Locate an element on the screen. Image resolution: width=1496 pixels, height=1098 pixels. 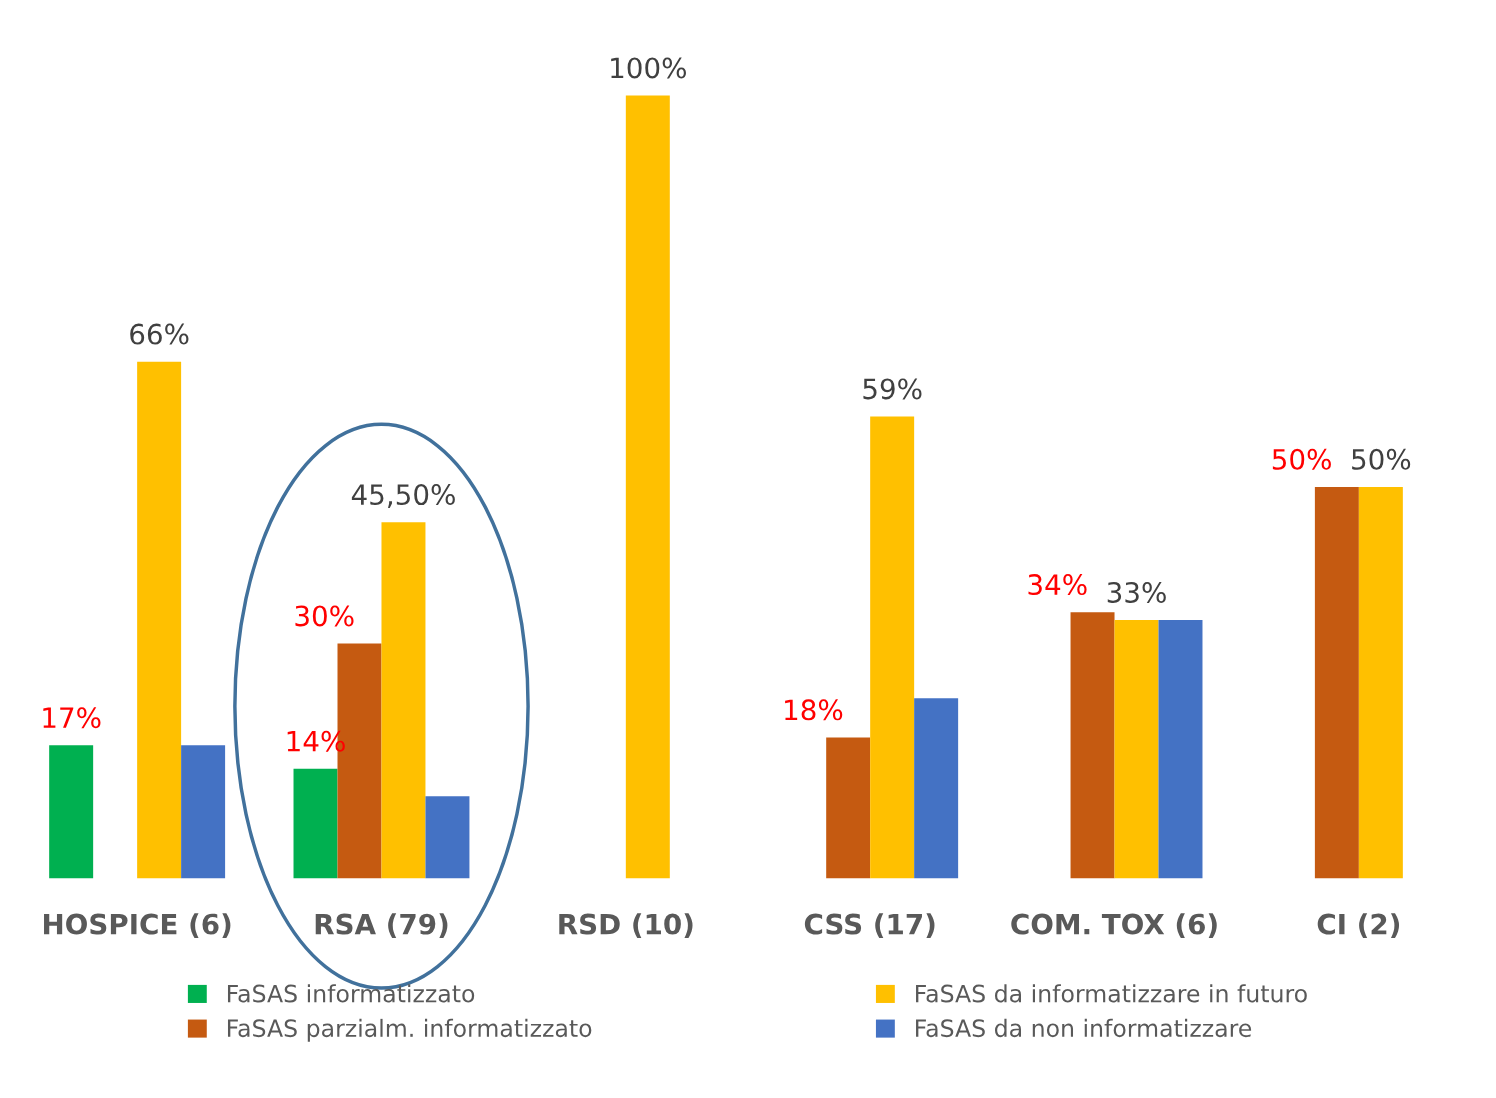
data-label: 30% is located at coordinates (324, 616).